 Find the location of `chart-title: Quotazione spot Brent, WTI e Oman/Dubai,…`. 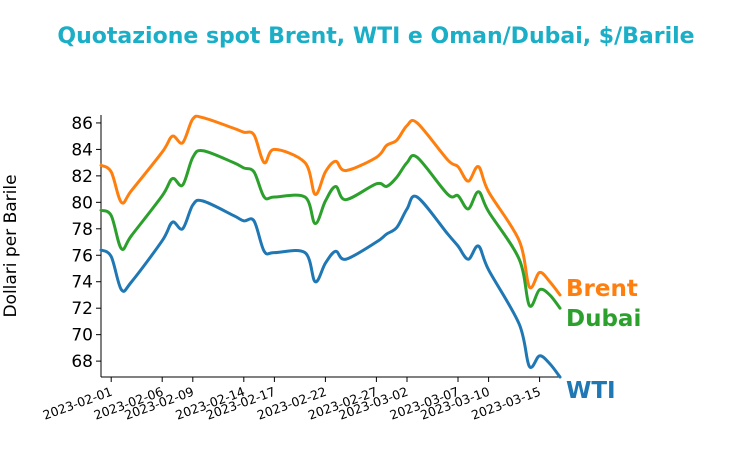

chart-title: Quotazione spot Brent, WTI e Oman/Dubai,… is located at coordinates (376, 36).